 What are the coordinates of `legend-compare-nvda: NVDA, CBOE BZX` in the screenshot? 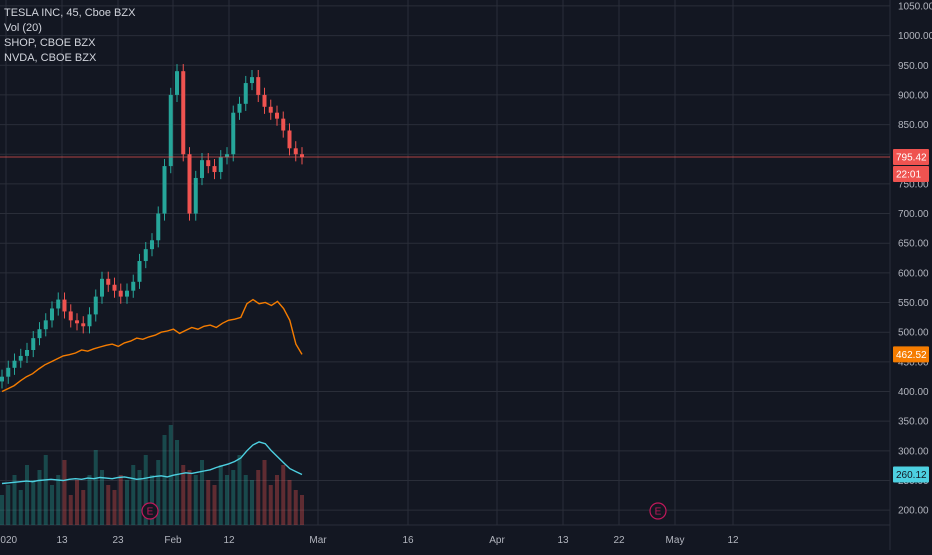 It's located at (50, 58).